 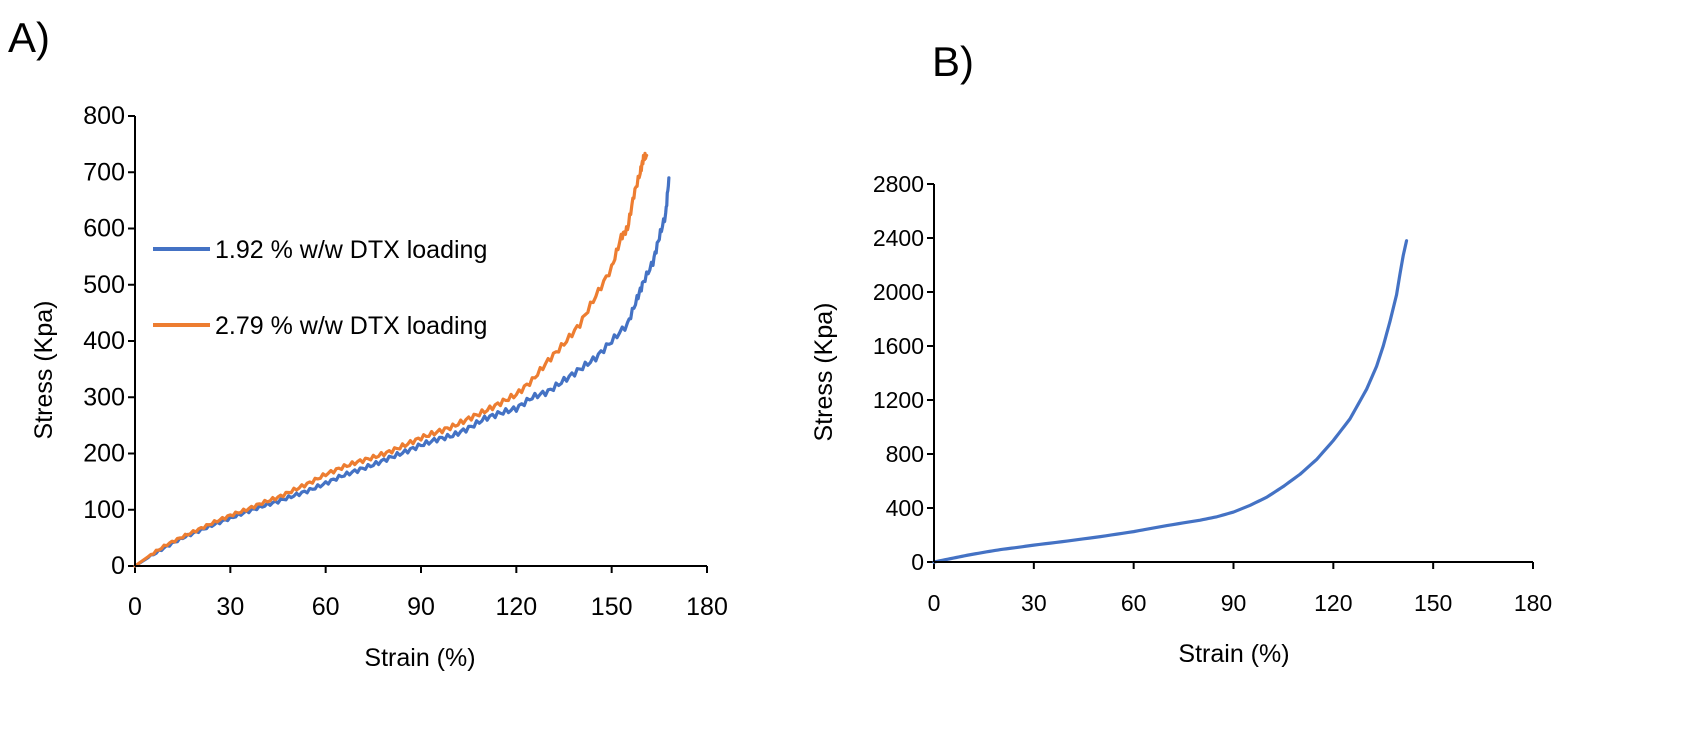 I want to click on y-tick-label: 2400, so click(x=898, y=238).